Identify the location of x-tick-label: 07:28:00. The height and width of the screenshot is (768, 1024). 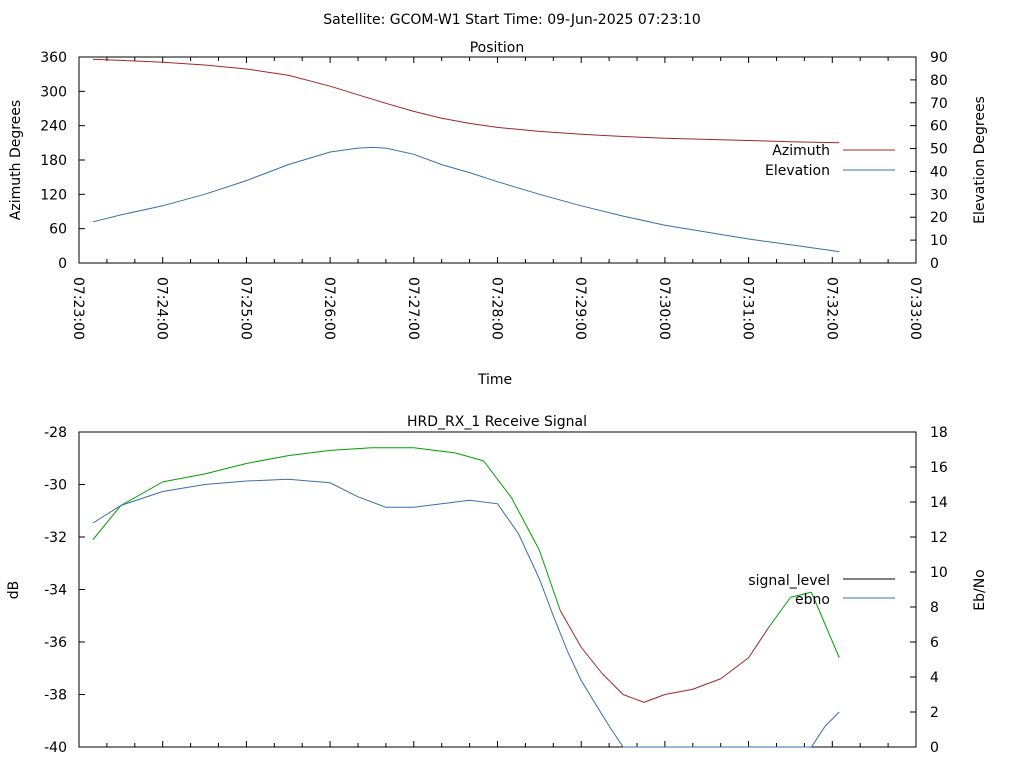
(497, 308).